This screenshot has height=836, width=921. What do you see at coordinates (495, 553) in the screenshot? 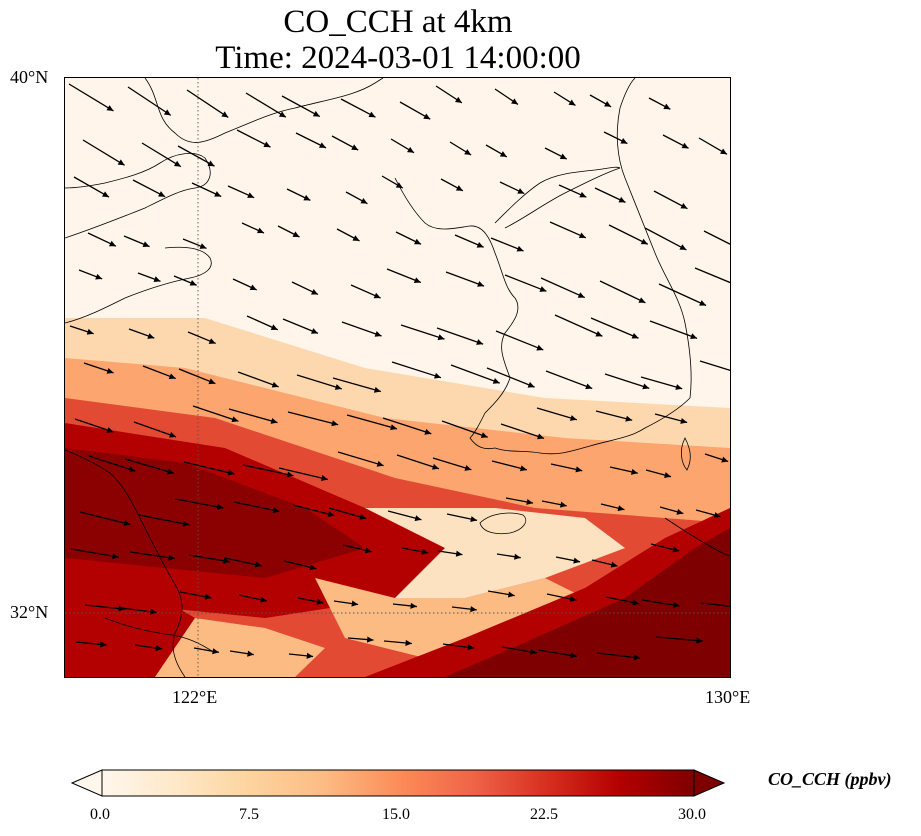
I see `field-clean-gap` at bounding box center [495, 553].